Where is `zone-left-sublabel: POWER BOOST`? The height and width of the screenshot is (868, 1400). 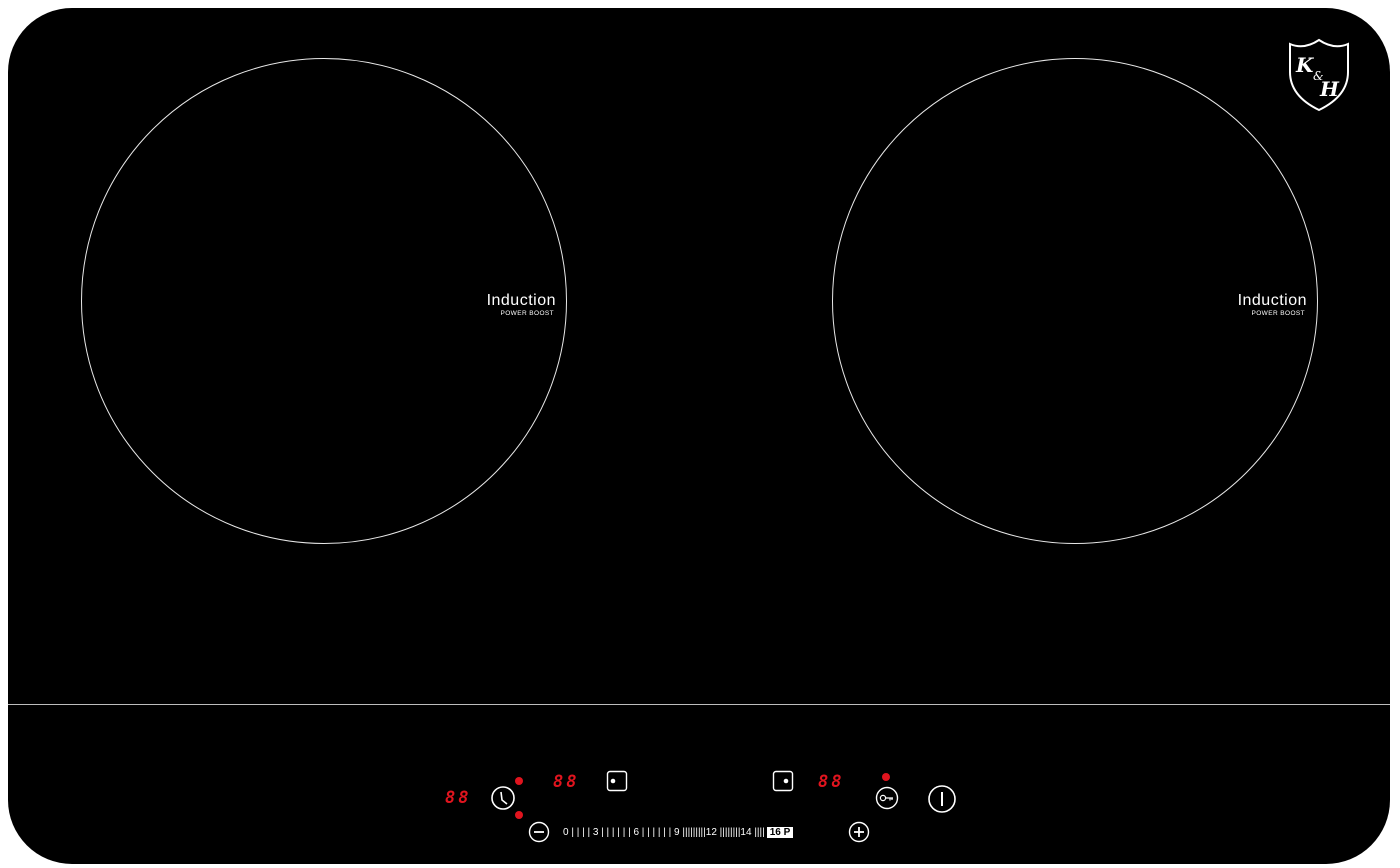 zone-left-sublabel: POWER BOOST is located at coordinates (527, 313).